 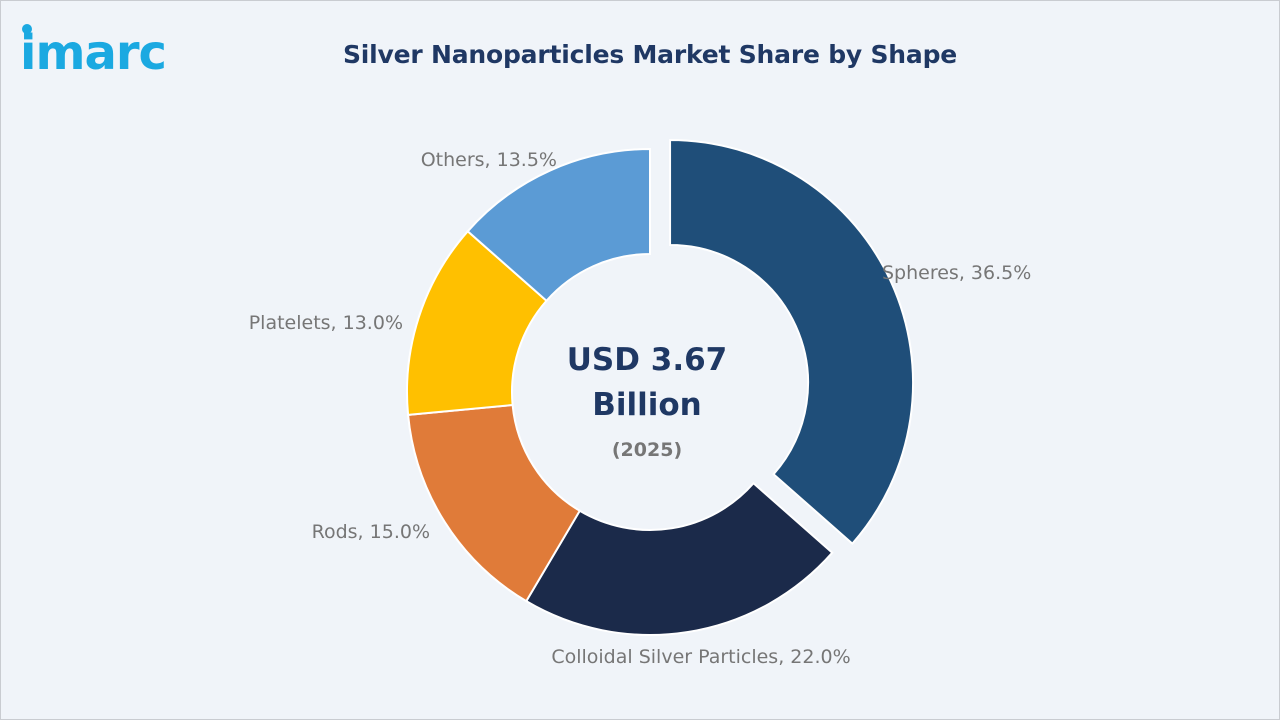 I want to click on center-value-line-1: USD 3.67, so click(x=647, y=360).